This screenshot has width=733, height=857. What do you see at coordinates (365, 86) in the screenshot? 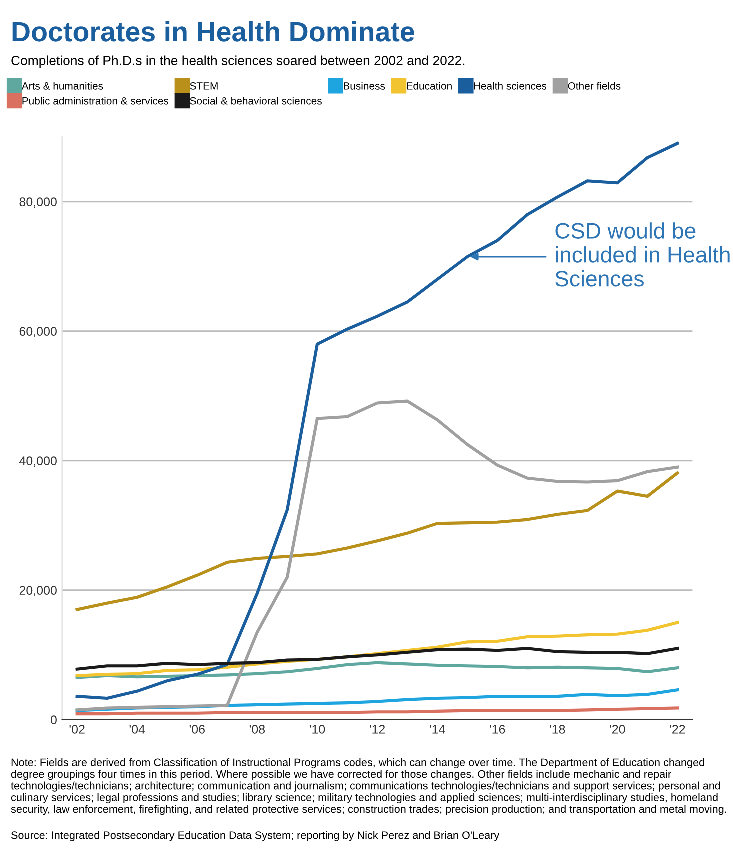
I see `legend-label: Business` at bounding box center [365, 86].